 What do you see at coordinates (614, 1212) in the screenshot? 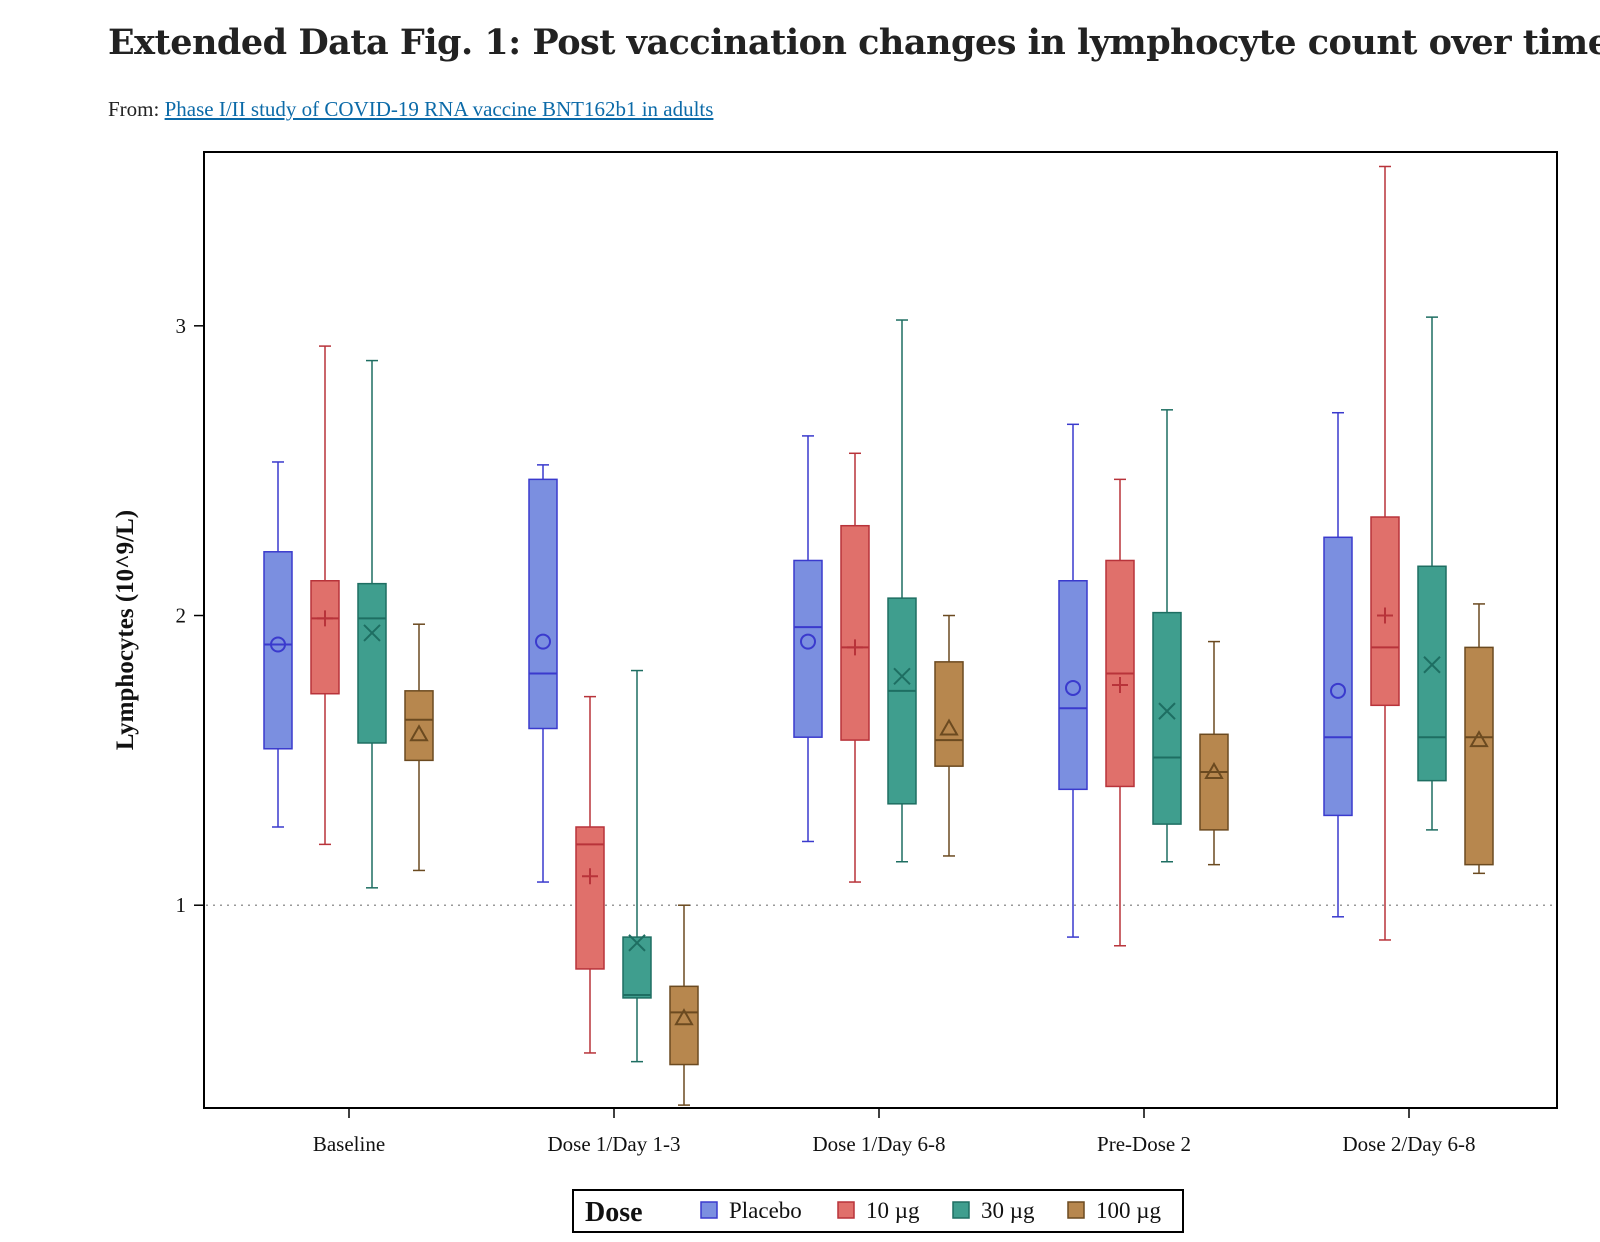
I see `legend-title: Dose` at bounding box center [614, 1212].